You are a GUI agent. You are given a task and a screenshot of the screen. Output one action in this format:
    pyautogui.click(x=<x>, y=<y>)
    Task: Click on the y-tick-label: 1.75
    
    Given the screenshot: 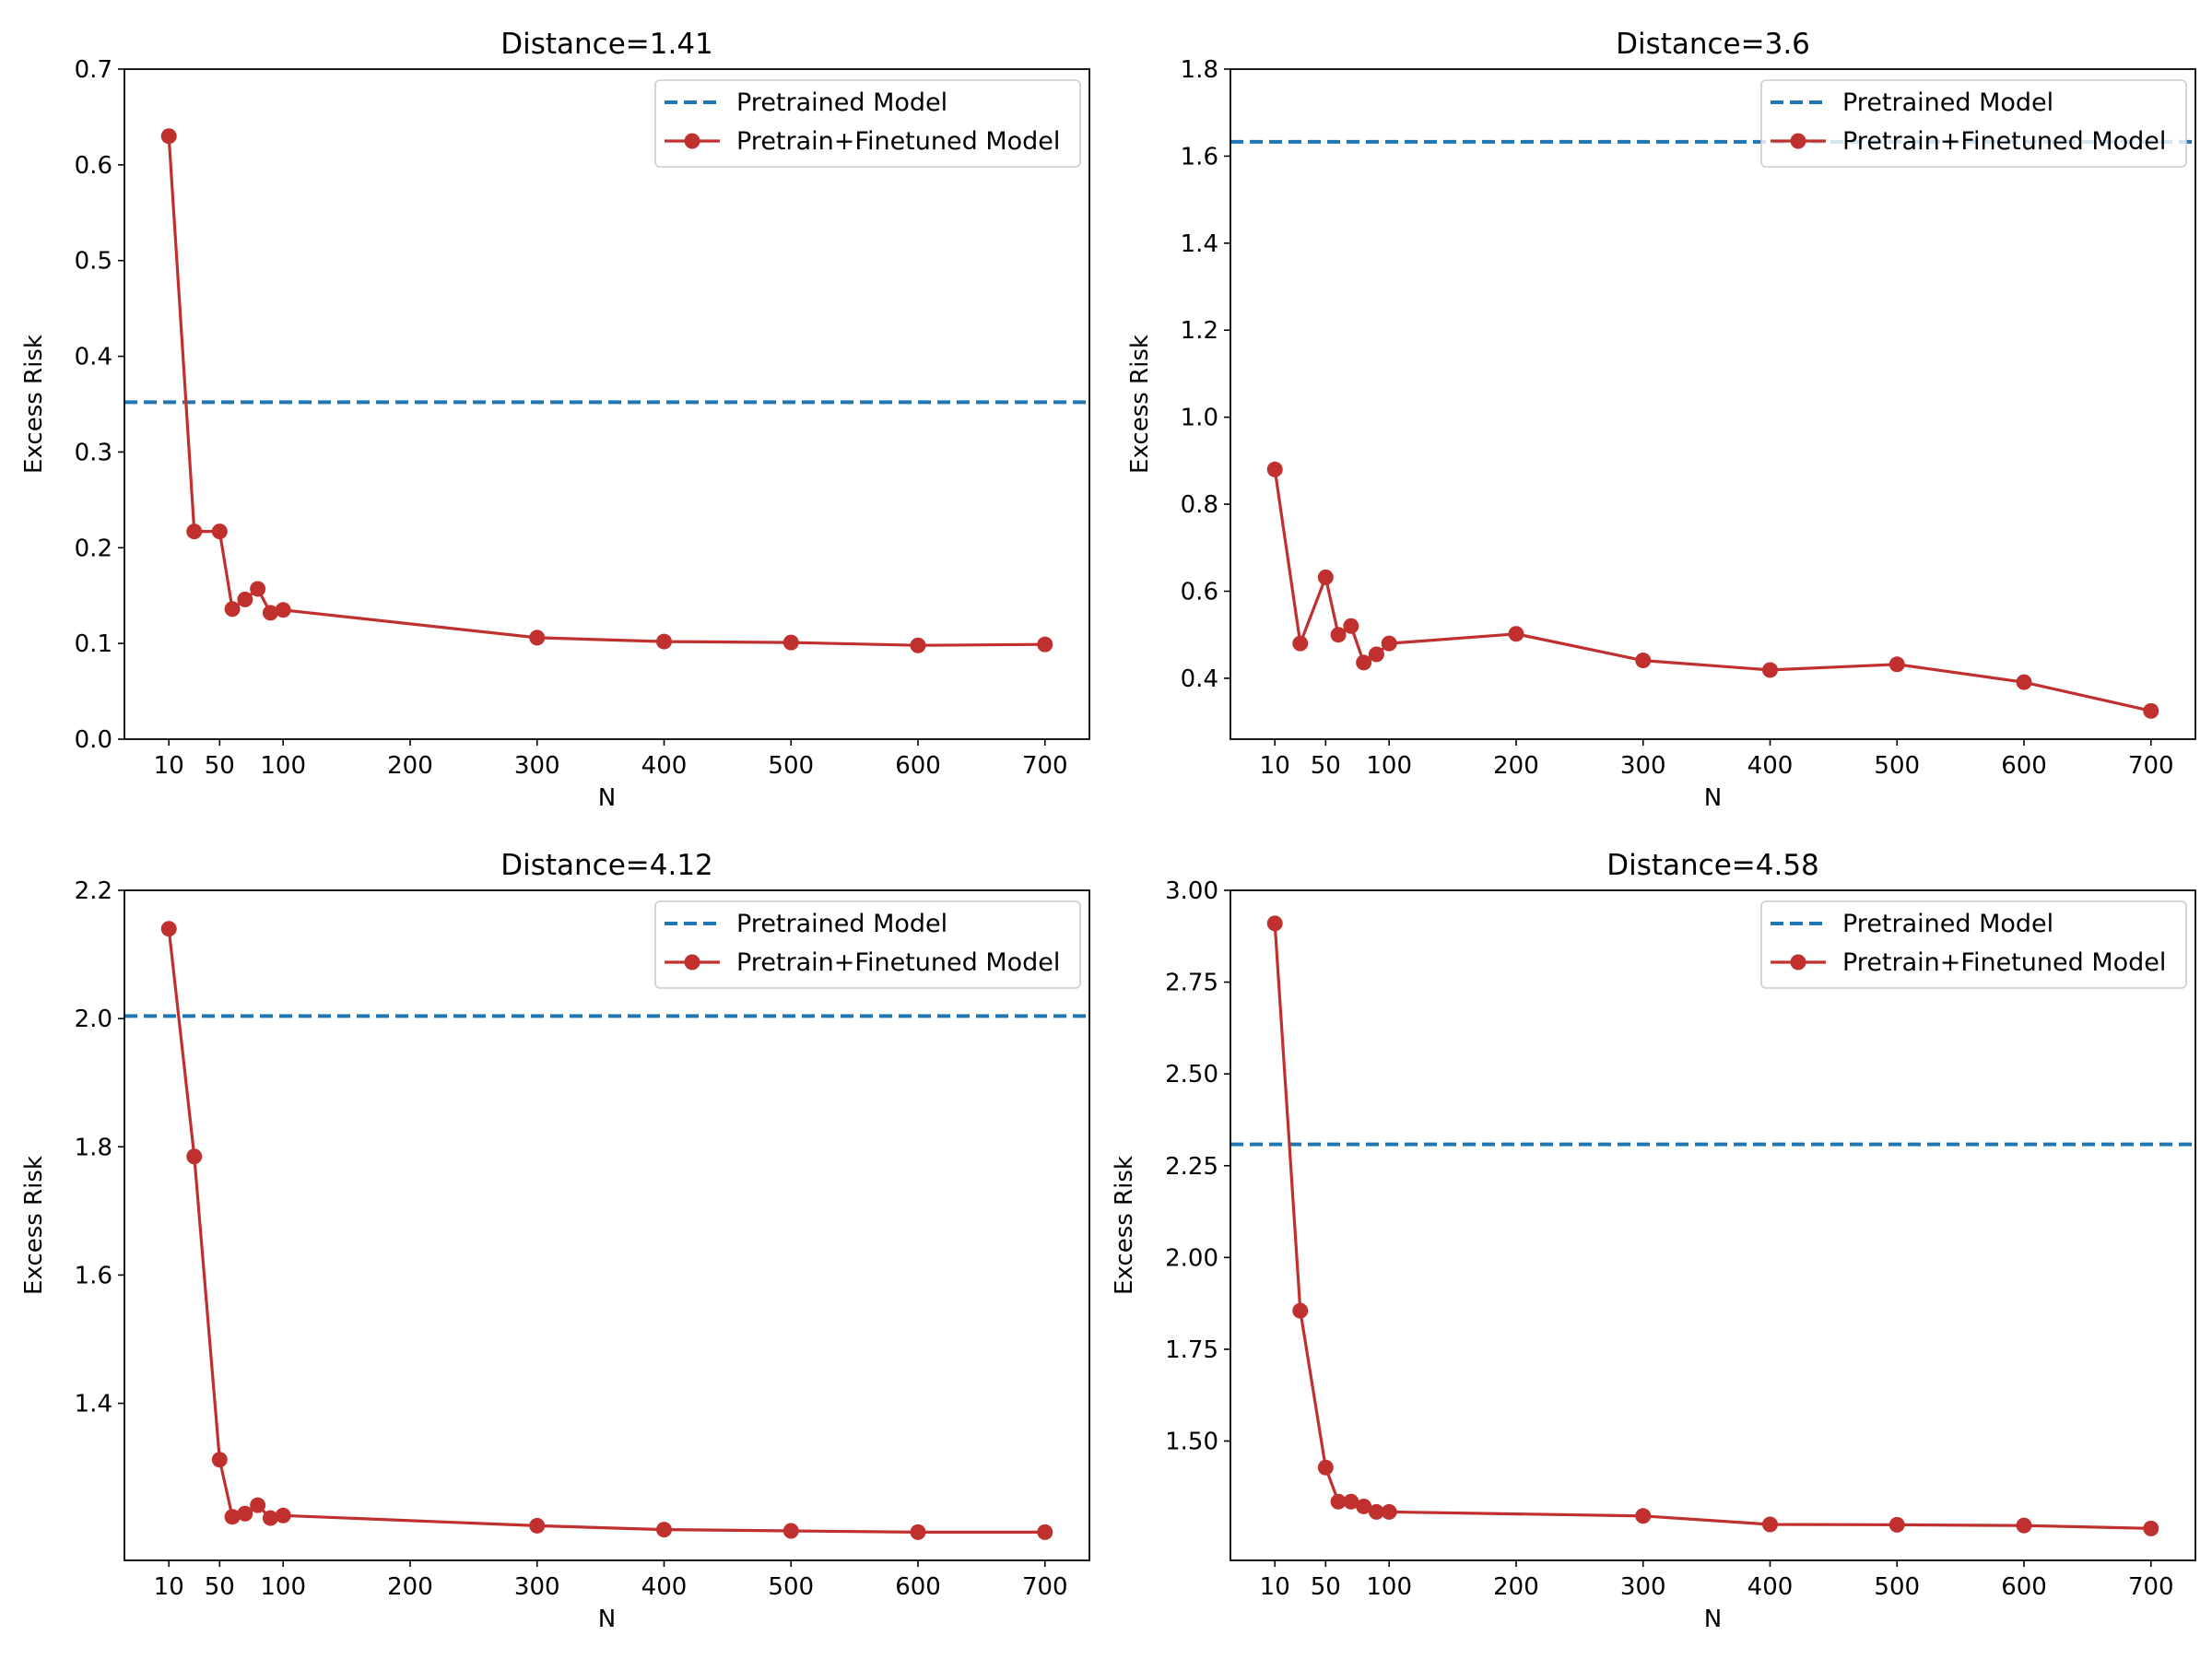 What is the action you would take?
    pyautogui.click(x=1191, y=1350)
    